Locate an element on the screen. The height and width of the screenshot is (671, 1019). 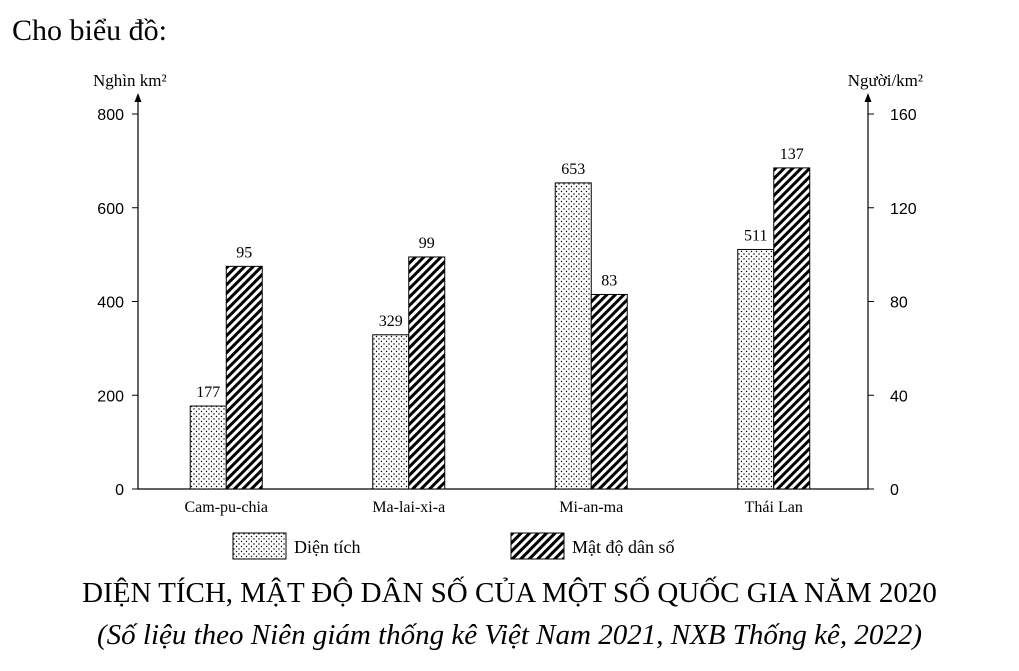
right-tick-label: 0 is located at coordinates (894, 490).